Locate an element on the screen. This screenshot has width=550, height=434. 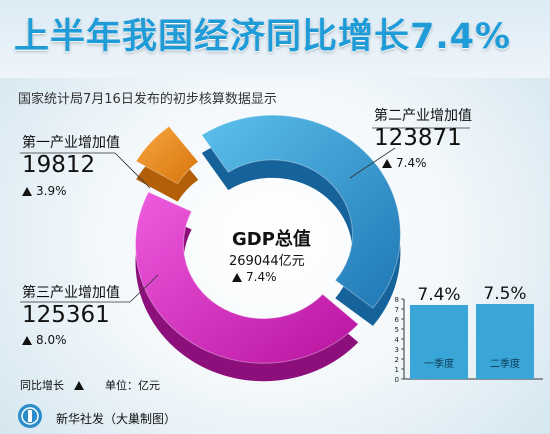
gdp-total-title: GDP总值 is located at coordinates (271, 239).